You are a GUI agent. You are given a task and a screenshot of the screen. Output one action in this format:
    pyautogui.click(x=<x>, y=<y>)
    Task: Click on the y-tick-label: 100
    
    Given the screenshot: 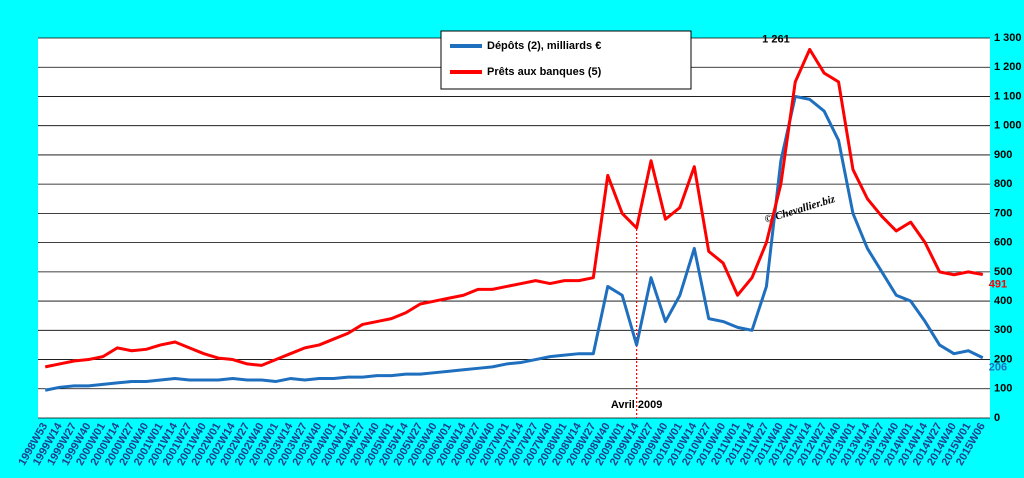 What is the action you would take?
    pyautogui.click(x=1003, y=389)
    